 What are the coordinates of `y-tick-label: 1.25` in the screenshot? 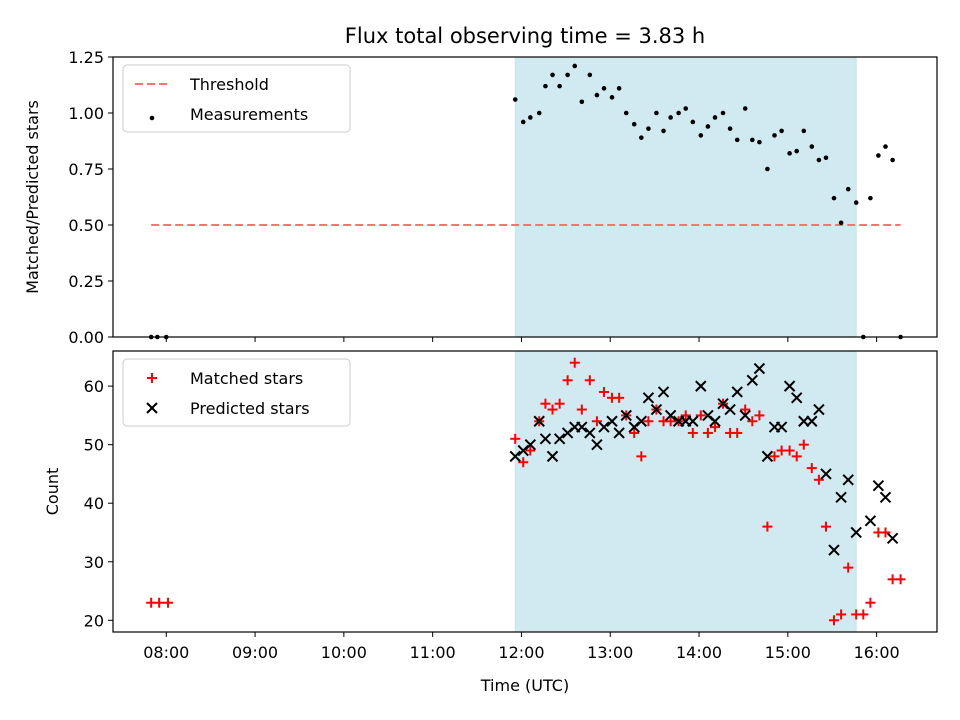 It's located at (86, 57).